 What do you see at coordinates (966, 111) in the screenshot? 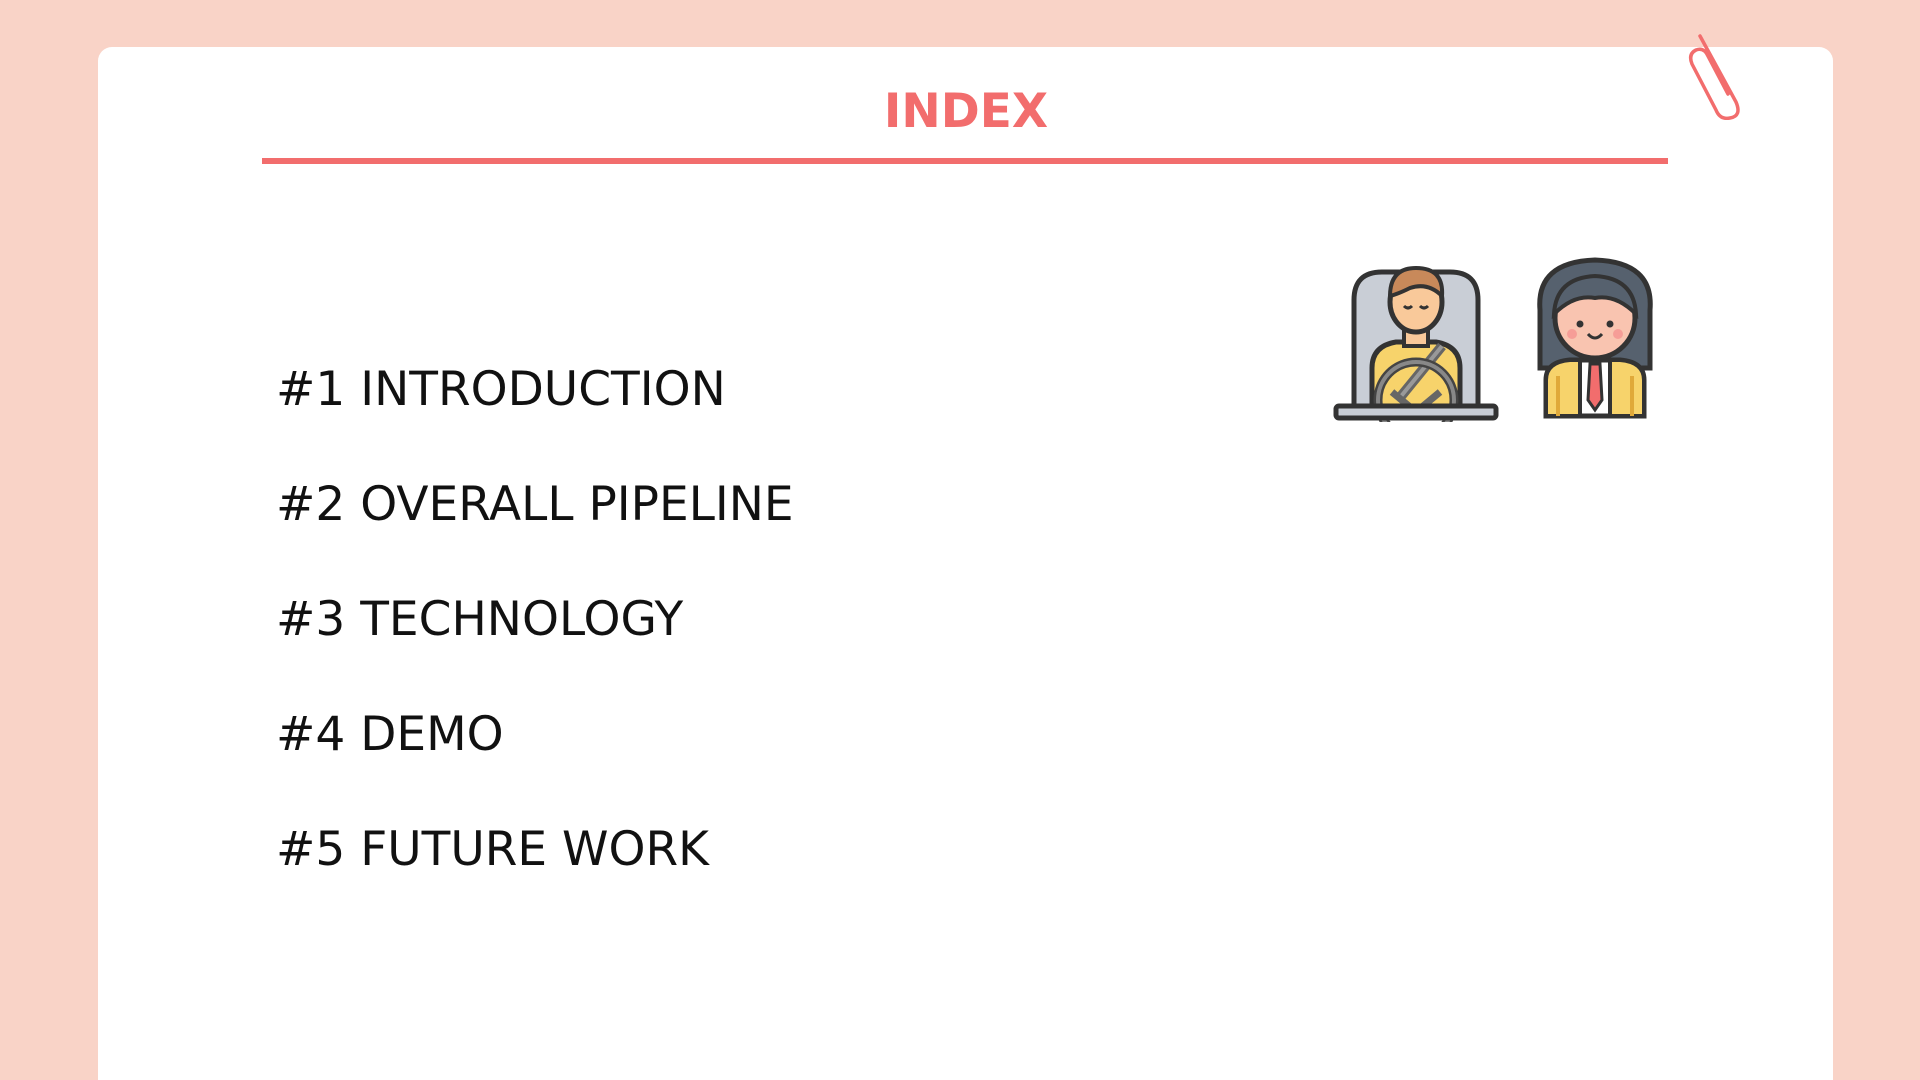
I see `page-title: INDEX` at bounding box center [966, 111].